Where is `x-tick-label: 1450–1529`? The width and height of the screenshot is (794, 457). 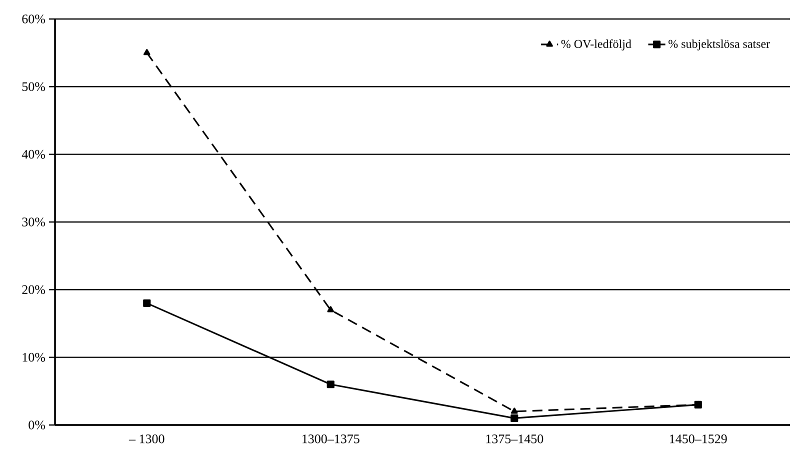
x-tick-label: 1450–1529 is located at coordinates (698, 439).